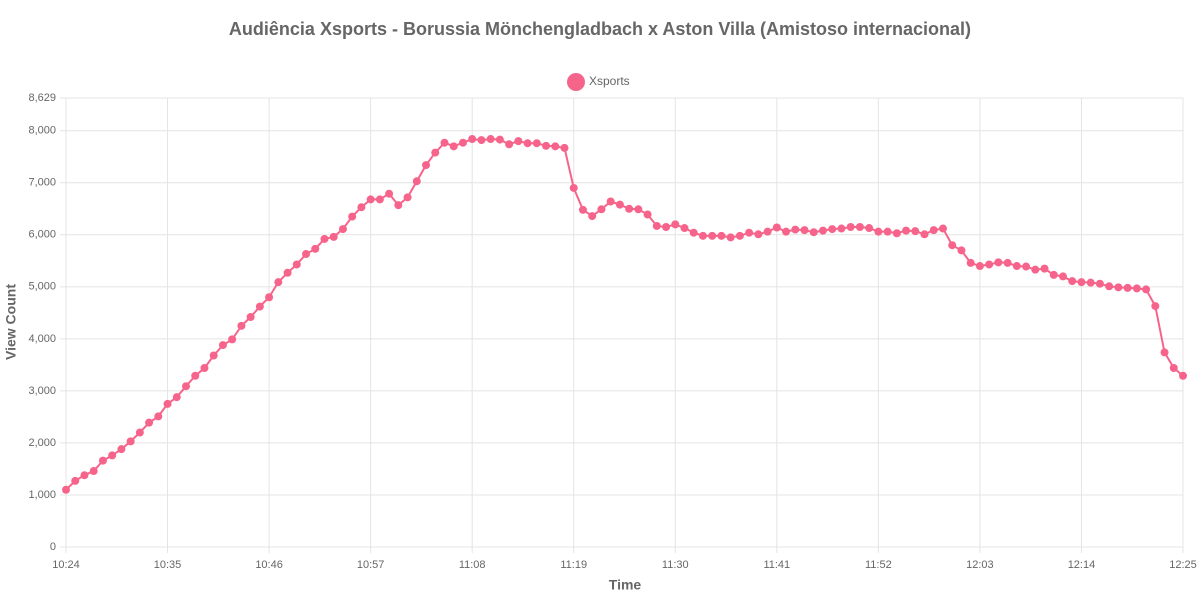 The width and height of the screenshot is (1200, 600). Describe the element at coordinates (878, 565) in the screenshot. I see `x-tick-label: 11:52` at that location.